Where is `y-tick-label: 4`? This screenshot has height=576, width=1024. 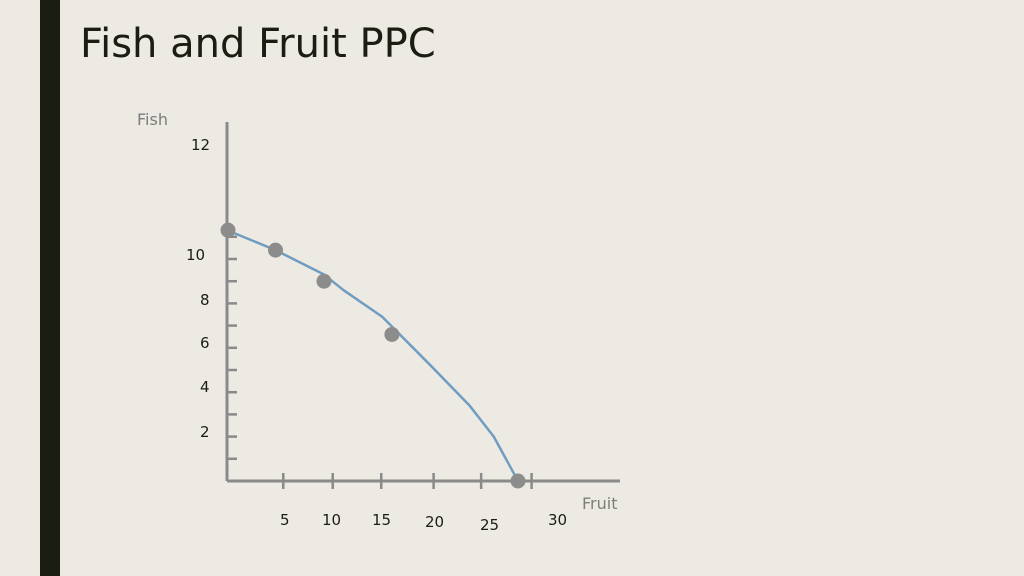 y-tick-label: 4 is located at coordinates (205, 387).